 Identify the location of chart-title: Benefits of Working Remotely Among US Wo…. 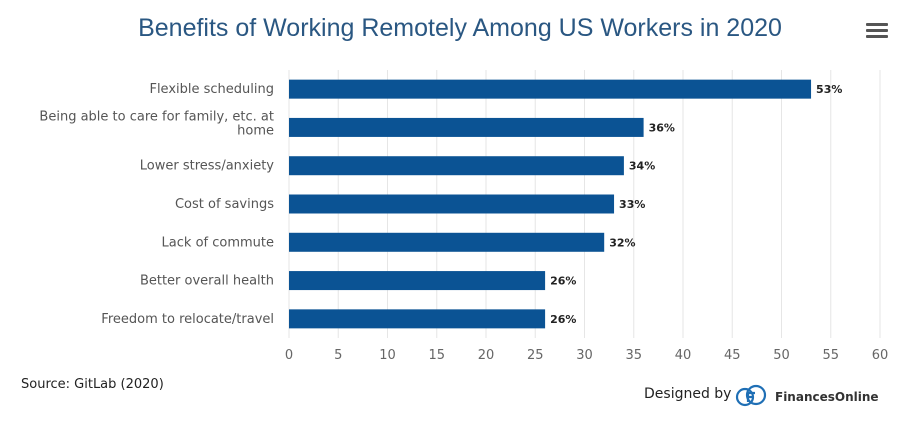
(460, 28).